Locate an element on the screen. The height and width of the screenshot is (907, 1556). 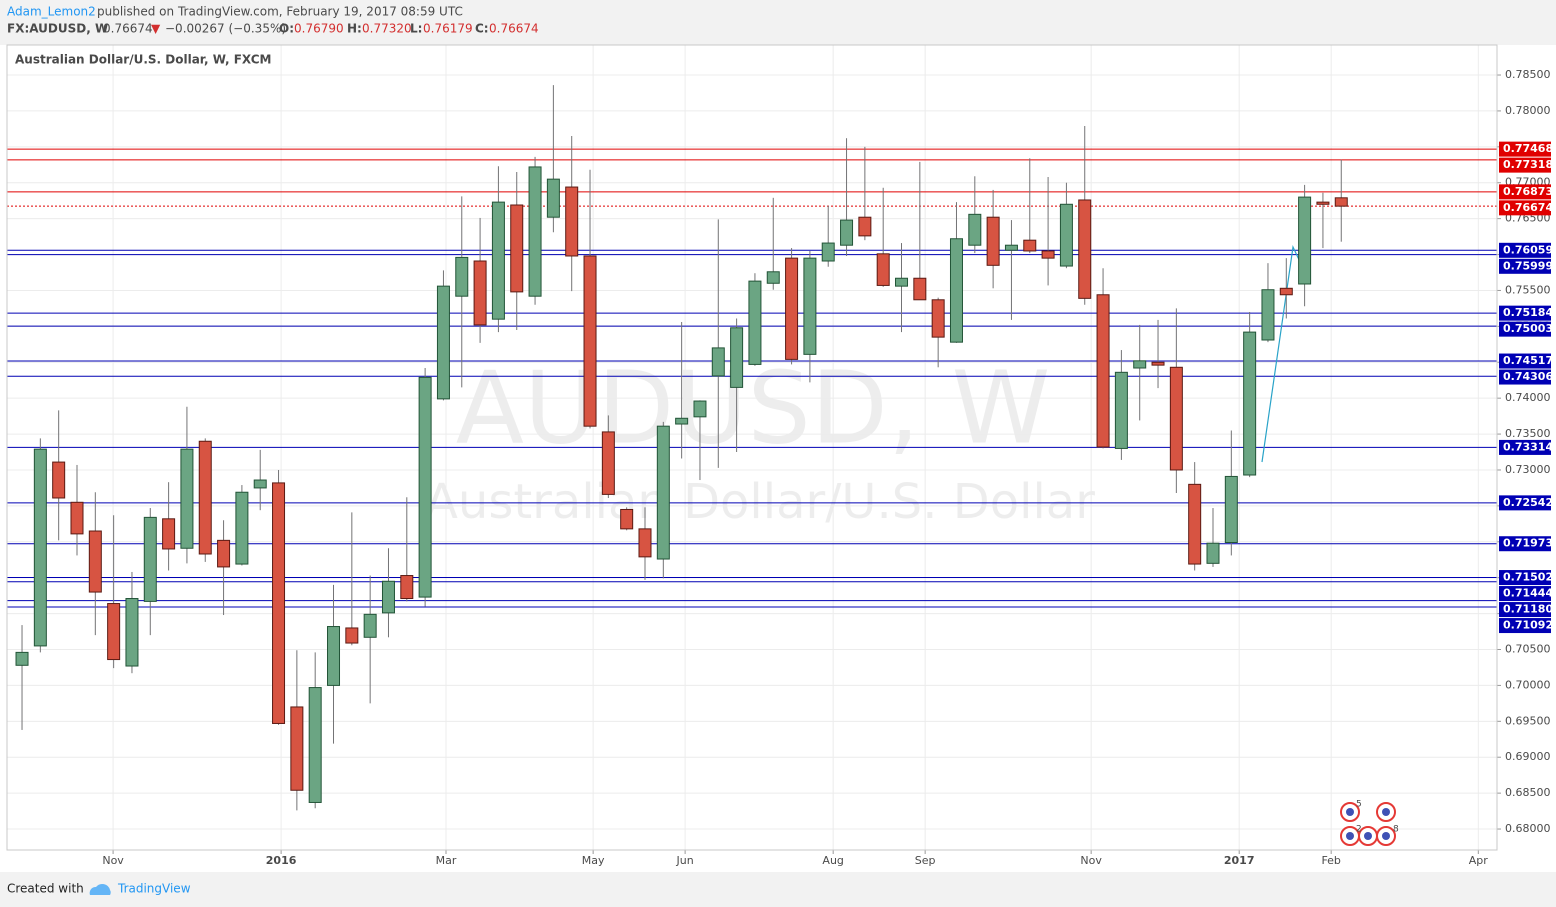
x-tick-label: Nov is located at coordinates (113, 860).